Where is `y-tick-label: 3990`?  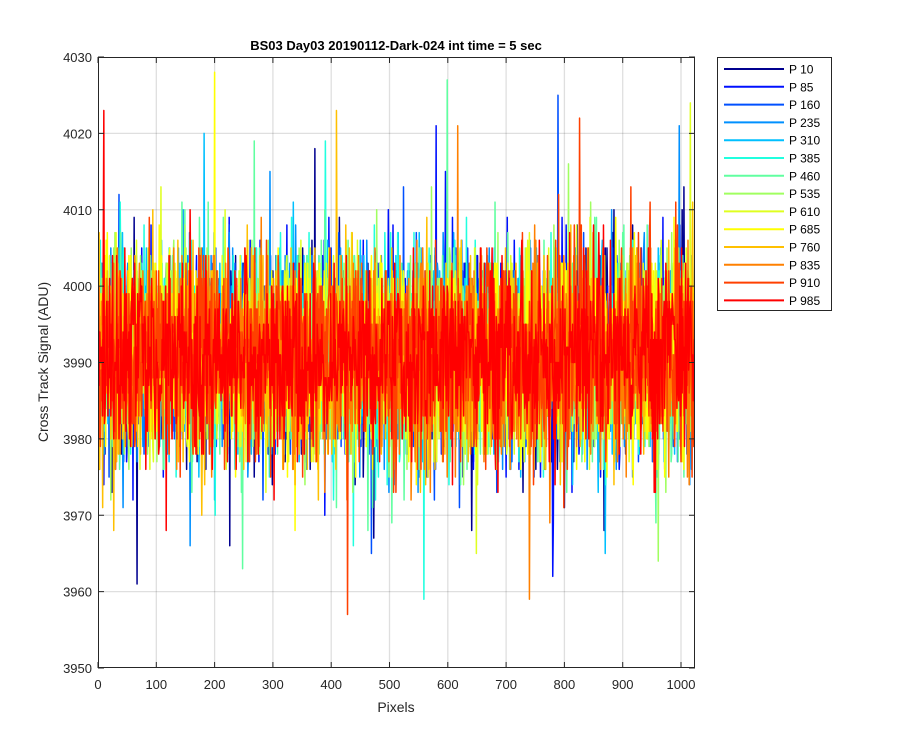 y-tick-label: 3990 is located at coordinates (77, 363).